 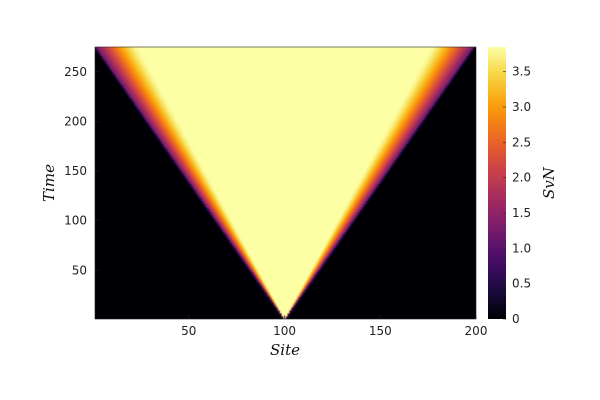 I want to click on y-tick-label: 250, so click(x=75, y=72).